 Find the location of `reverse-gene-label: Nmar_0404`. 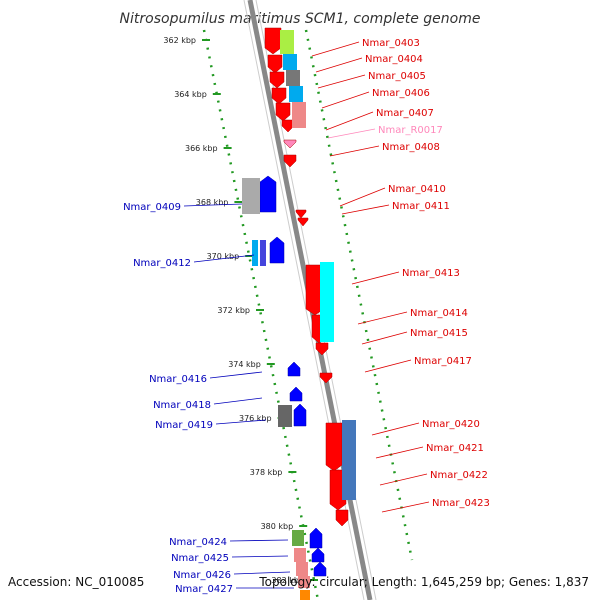

reverse-gene-label: Nmar_0404 is located at coordinates (394, 59).